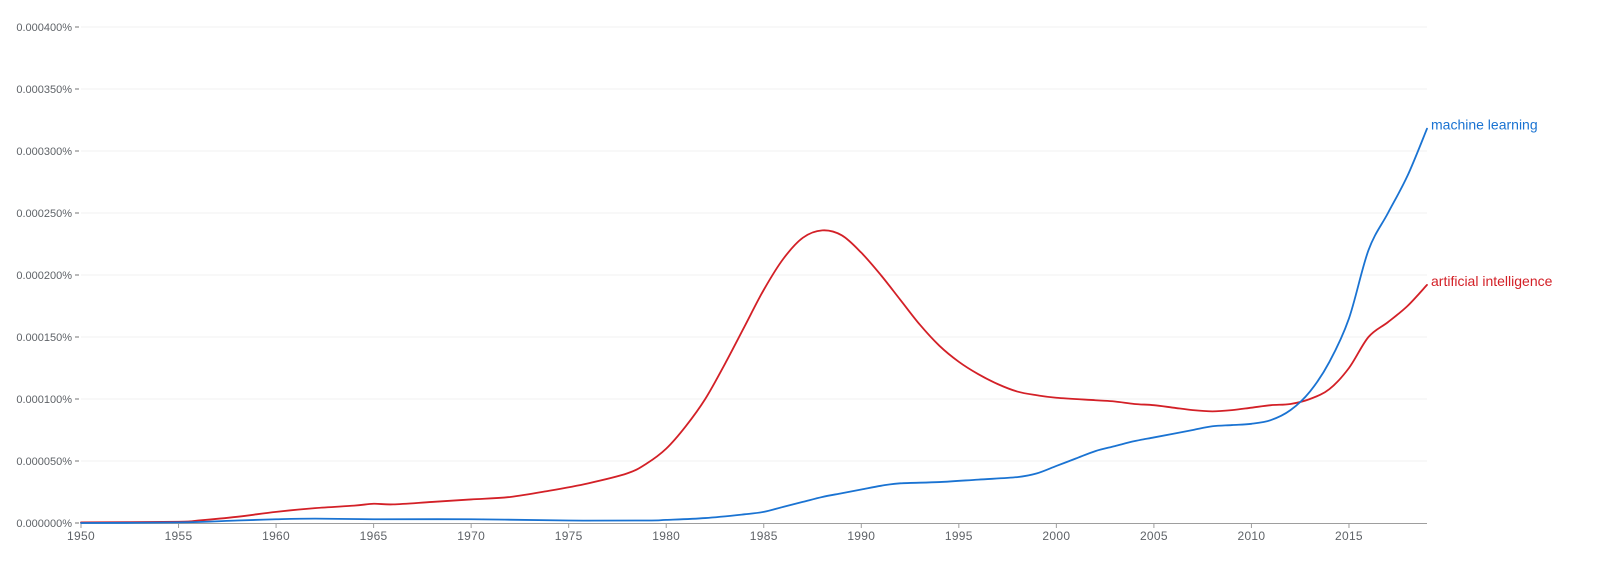 The height and width of the screenshot is (563, 1602). Describe the element at coordinates (471, 536) in the screenshot. I see `x-tick-label: 1970` at that location.